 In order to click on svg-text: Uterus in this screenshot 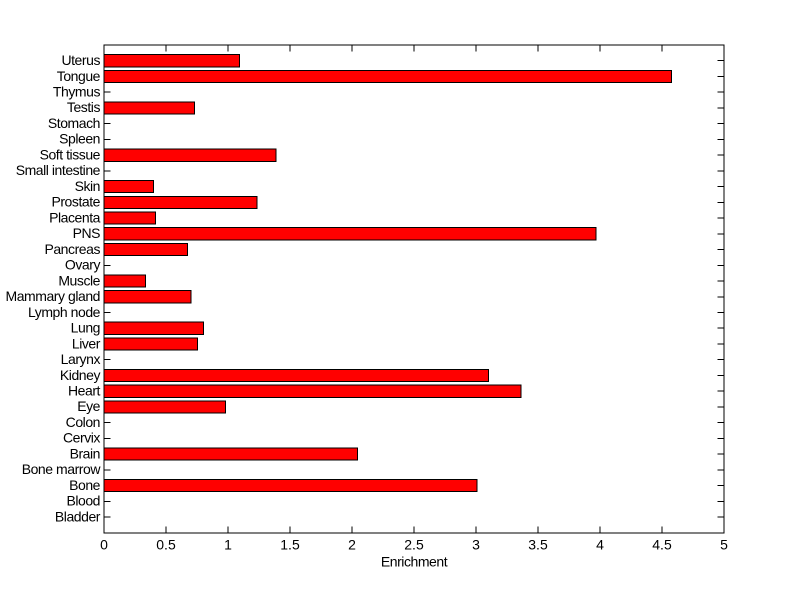, I will do `click(80, 60)`.